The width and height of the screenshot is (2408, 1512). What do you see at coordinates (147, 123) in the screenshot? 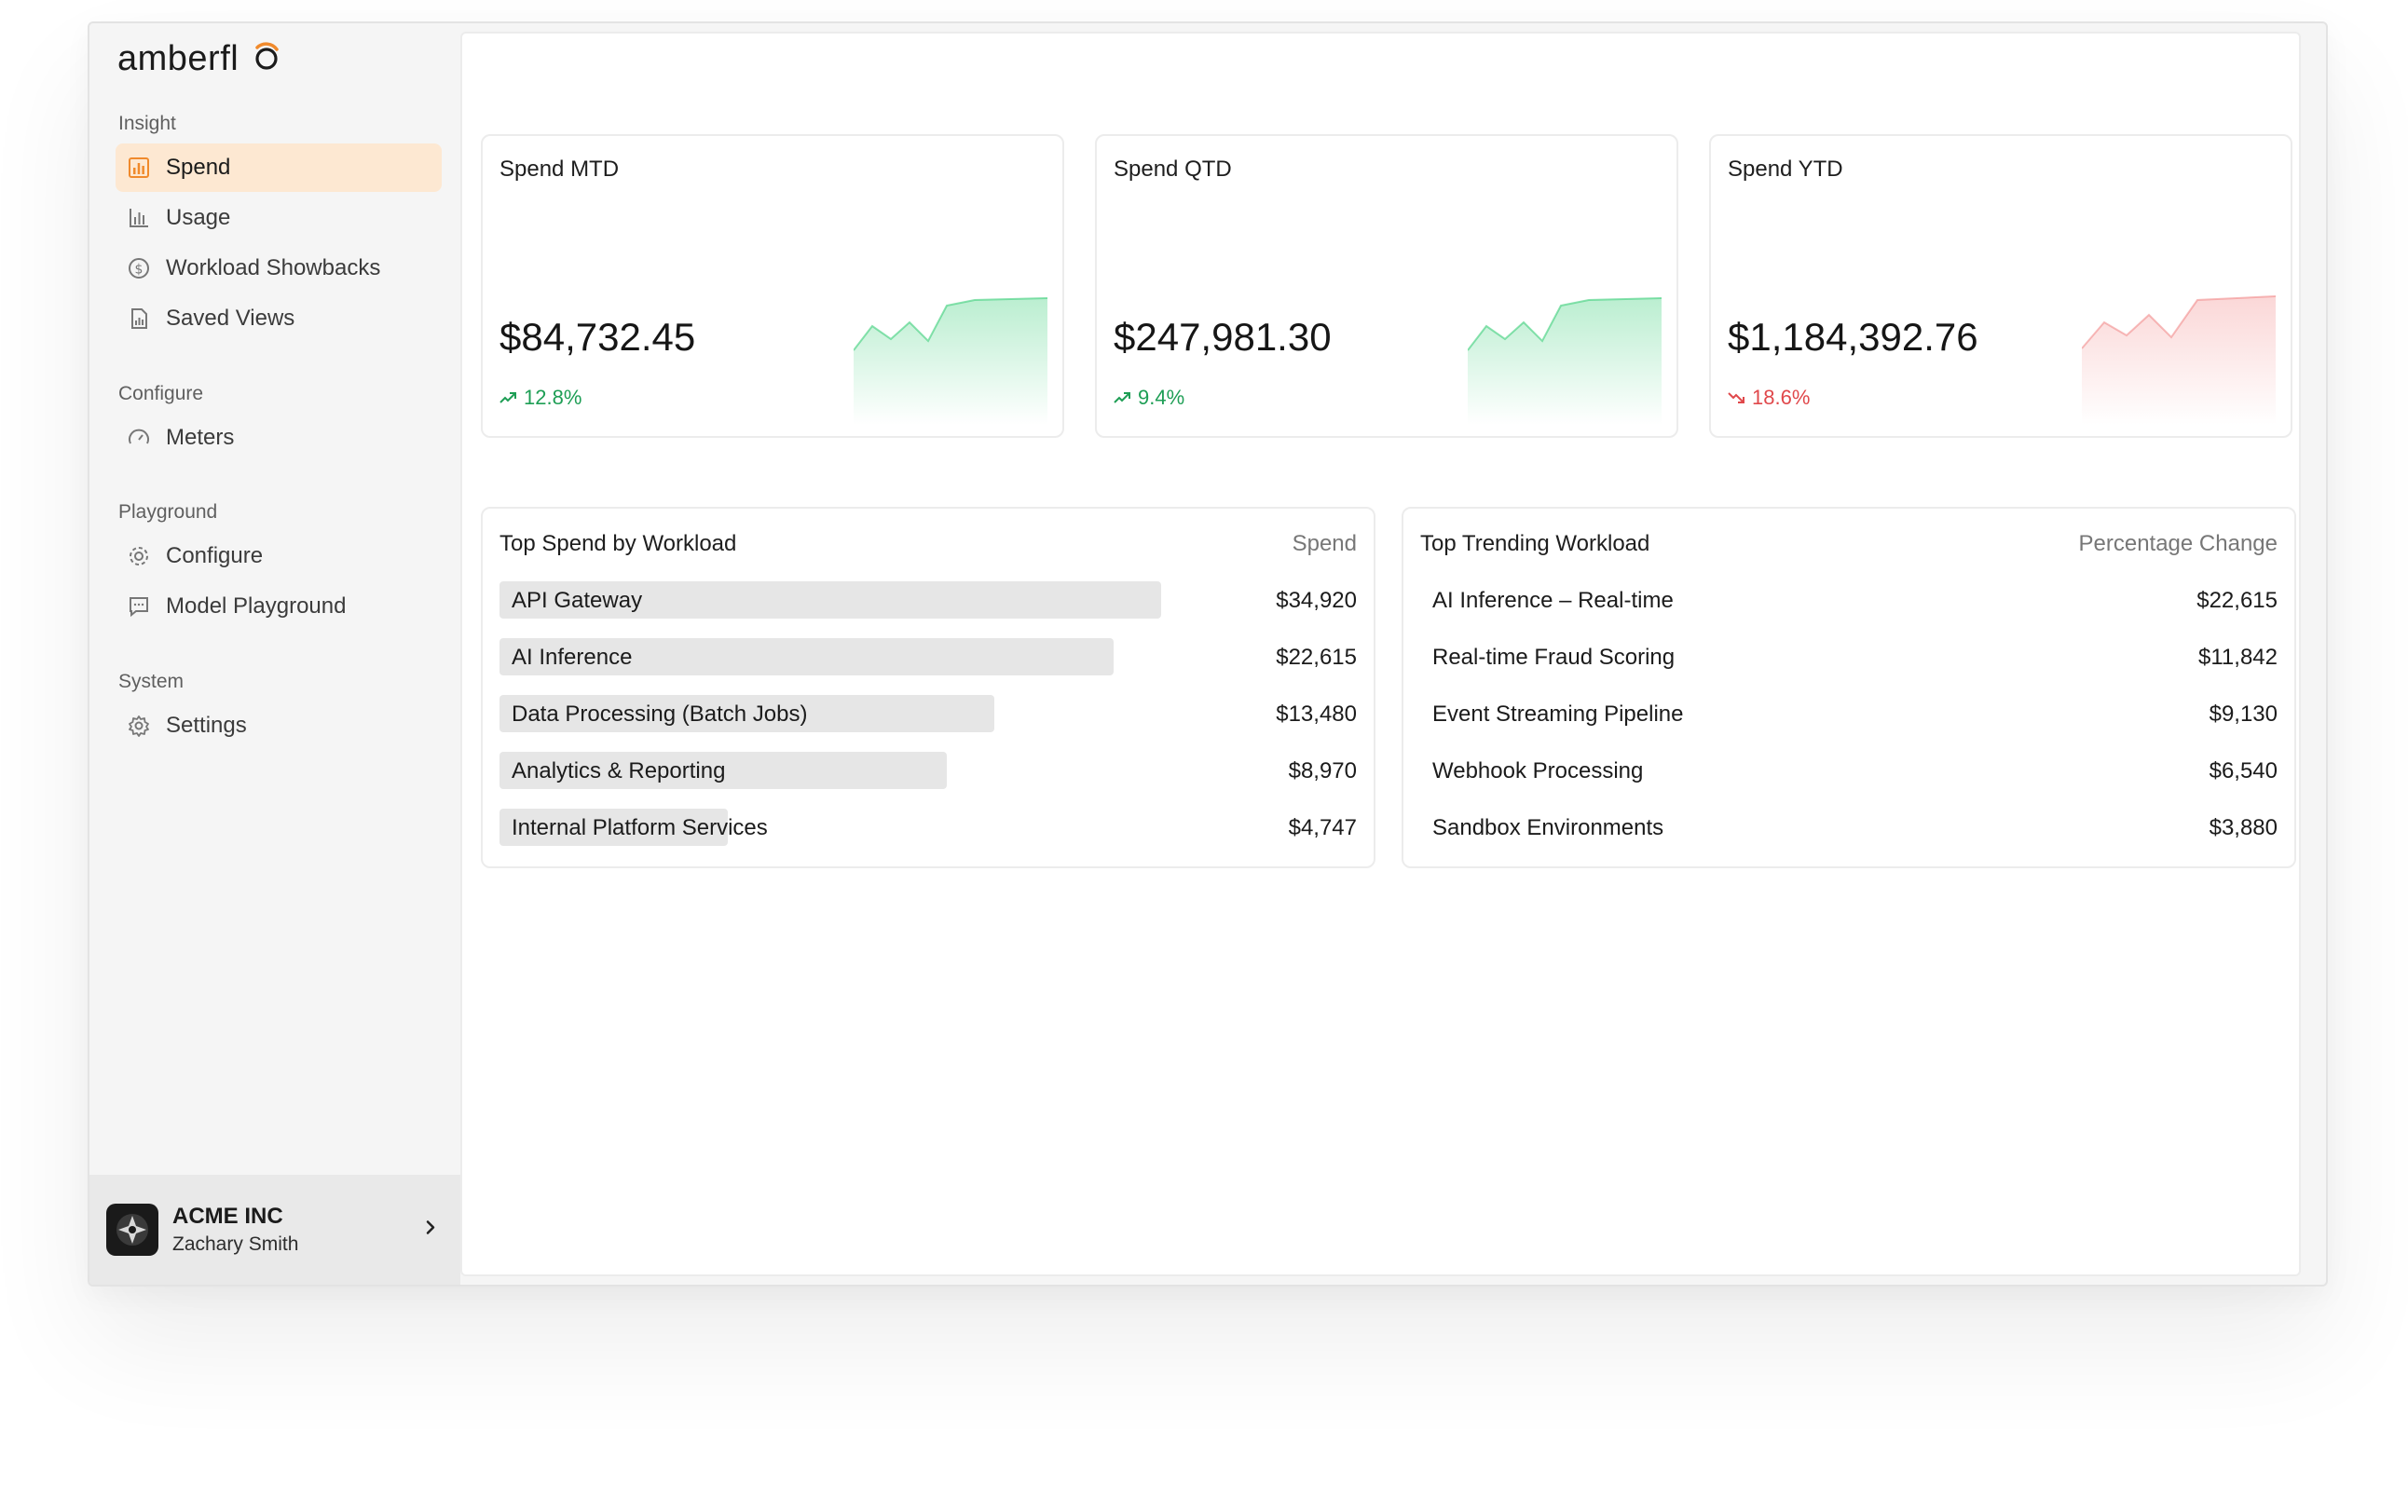
I see `section-label-insight: Insight` at bounding box center [147, 123].